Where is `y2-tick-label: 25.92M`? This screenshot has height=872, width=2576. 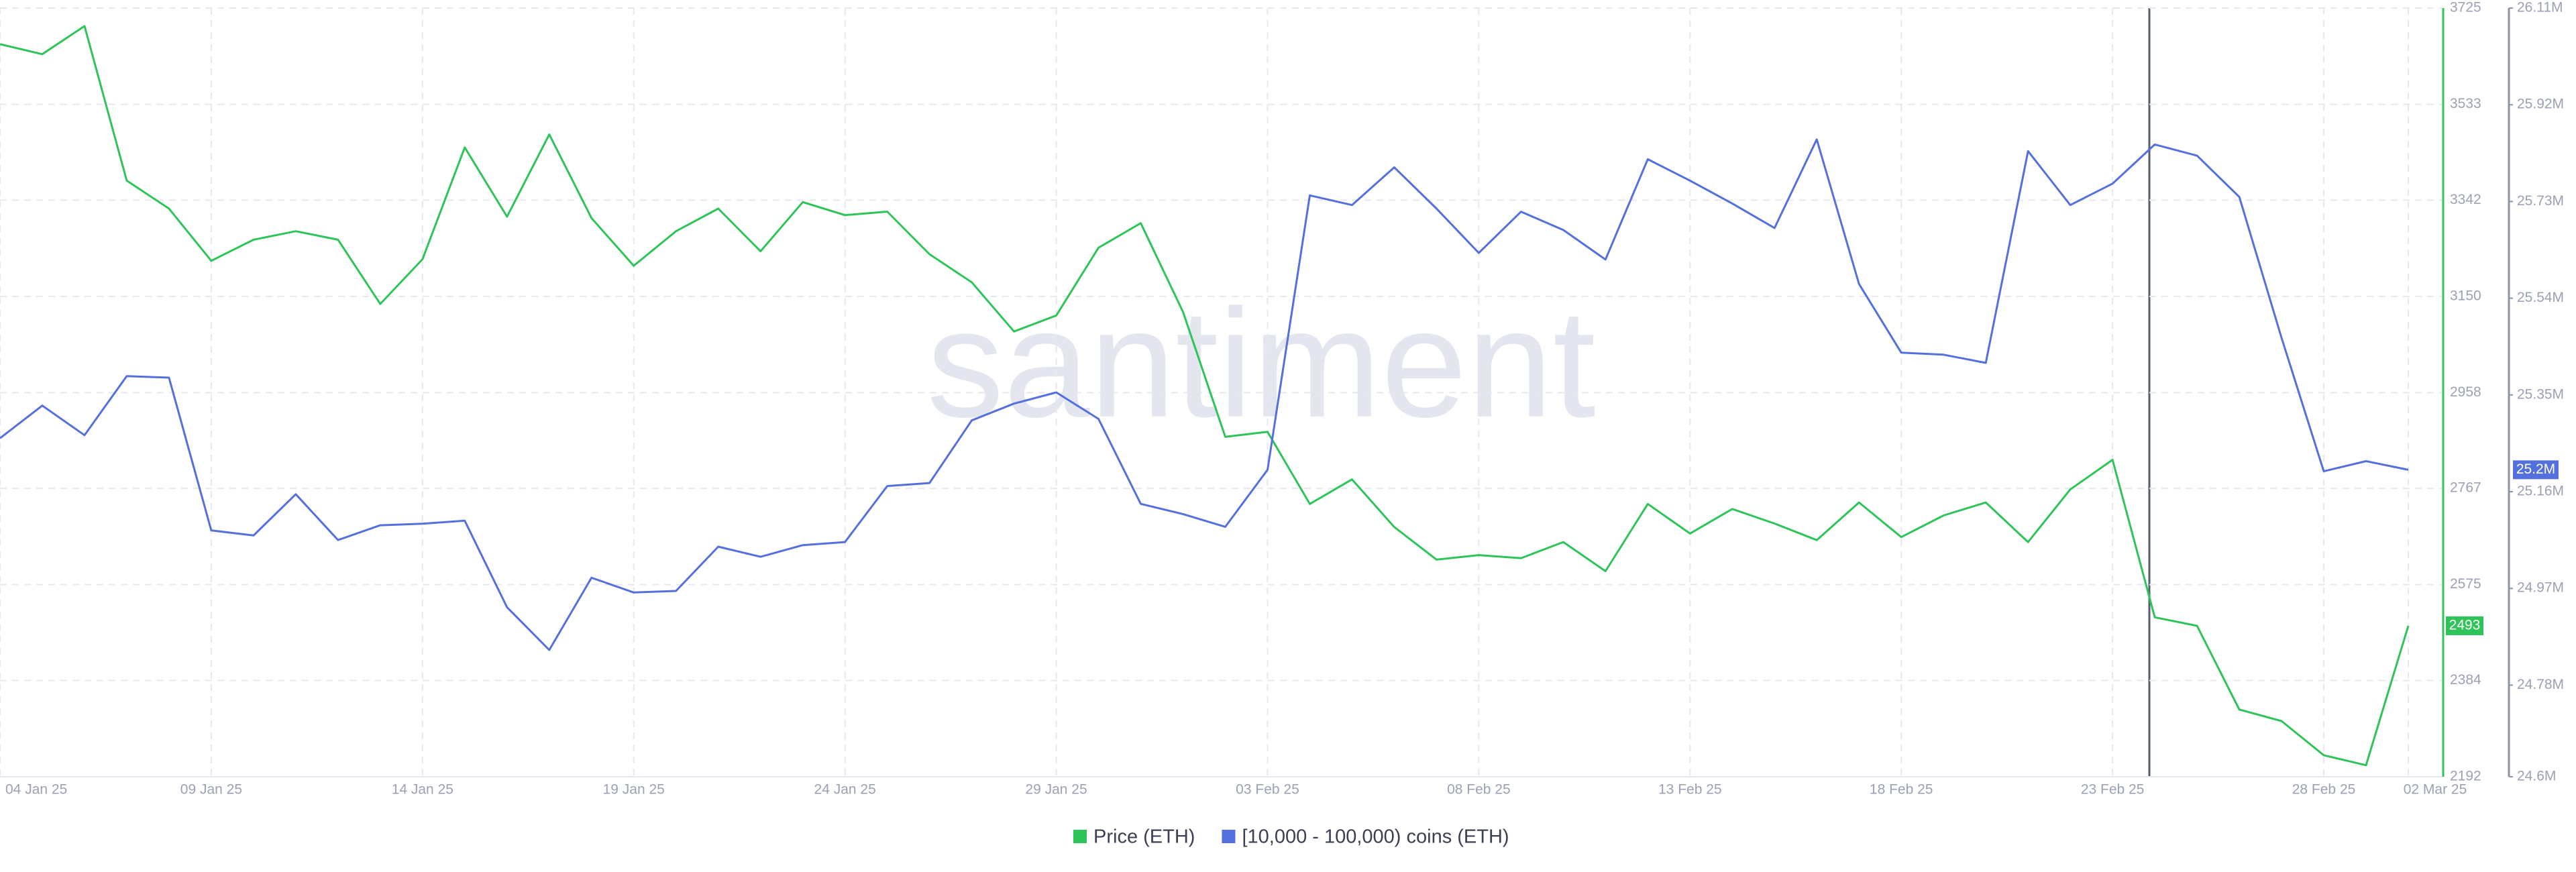
y2-tick-label: 25.92M is located at coordinates (2540, 104).